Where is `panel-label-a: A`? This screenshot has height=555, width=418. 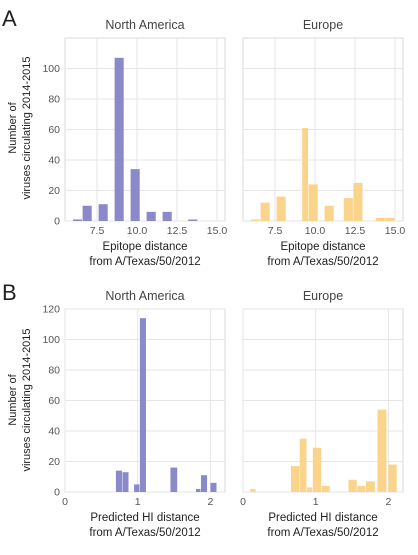 panel-label-a: A is located at coordinates (9, 18).